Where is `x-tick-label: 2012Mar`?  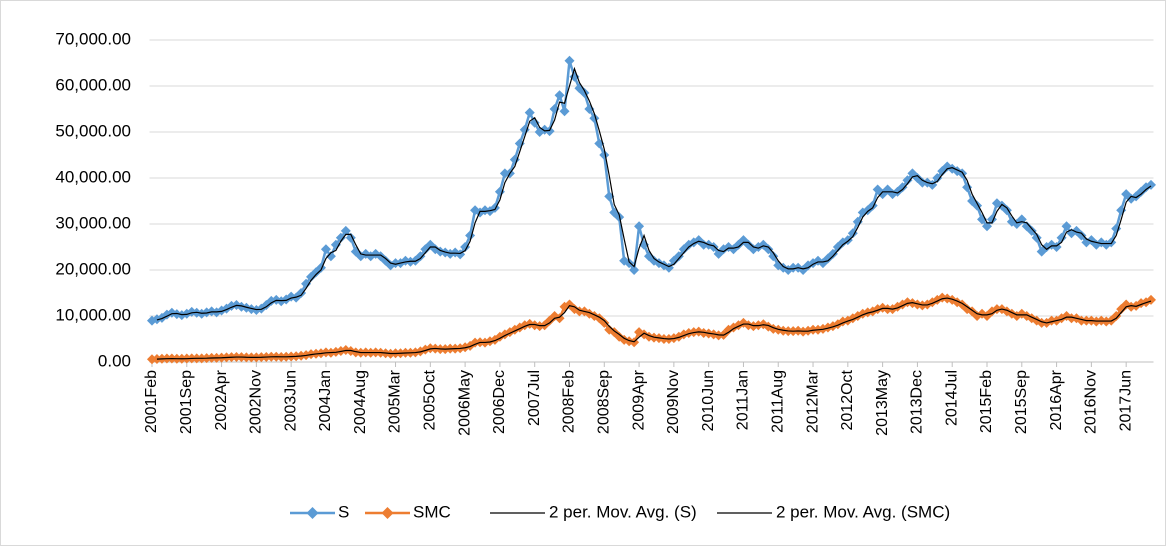
x-tick-label: 2012Mar is located at coordinates (812, 401).